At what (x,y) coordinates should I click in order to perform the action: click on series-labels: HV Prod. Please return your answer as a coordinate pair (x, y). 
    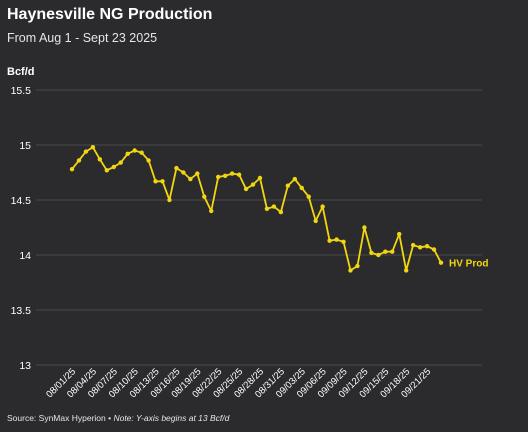
    Looking at the image, I should click on (468, 264).